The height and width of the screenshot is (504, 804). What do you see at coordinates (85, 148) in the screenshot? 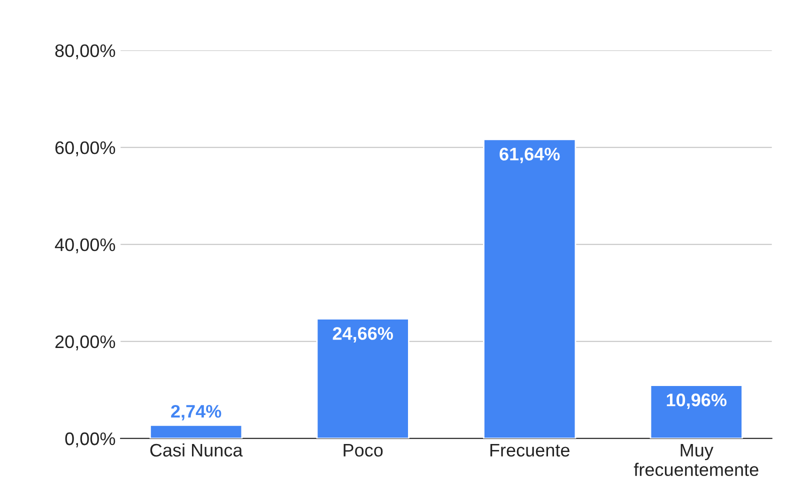
I see `y-tick-label: 60,00%` at bounding box center [85, 148].